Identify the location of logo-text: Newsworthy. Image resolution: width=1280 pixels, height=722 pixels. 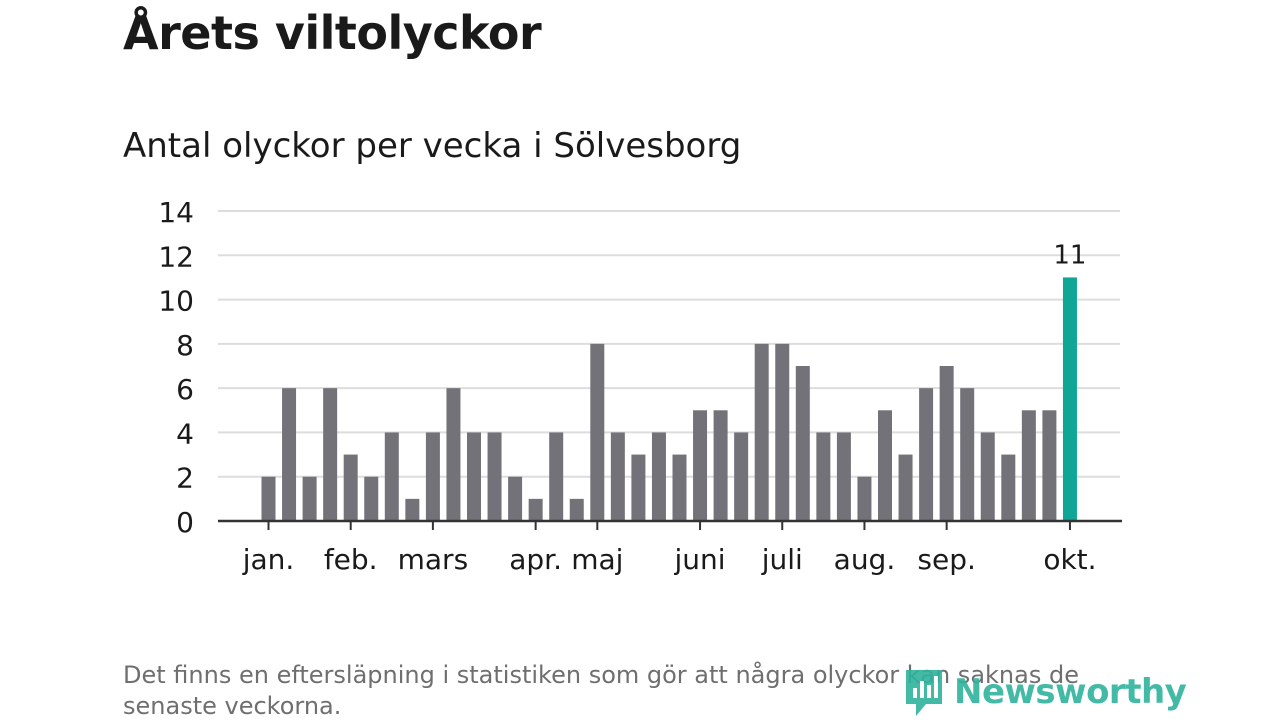
(1070, 692).